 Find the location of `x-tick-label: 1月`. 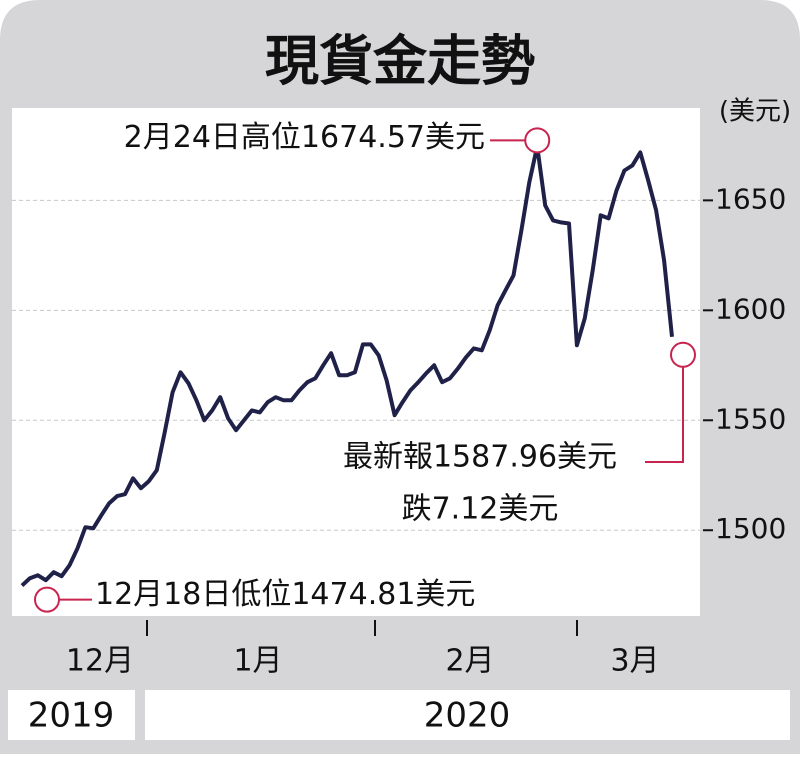

x-tick-label: 1月 is located at coordinates (257, 661).